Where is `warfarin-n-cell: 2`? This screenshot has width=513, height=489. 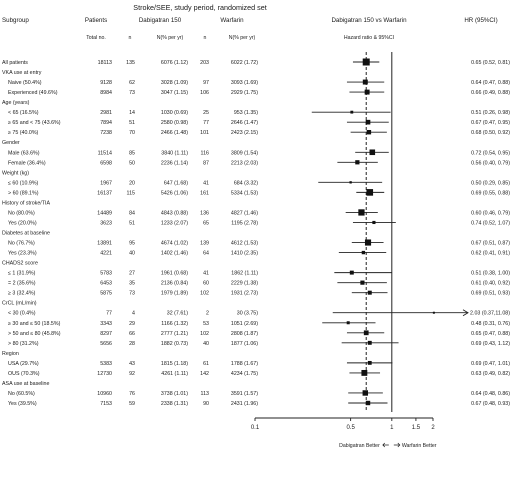
warfarin-n-cell: 2 is located at coordinates (207, 314).